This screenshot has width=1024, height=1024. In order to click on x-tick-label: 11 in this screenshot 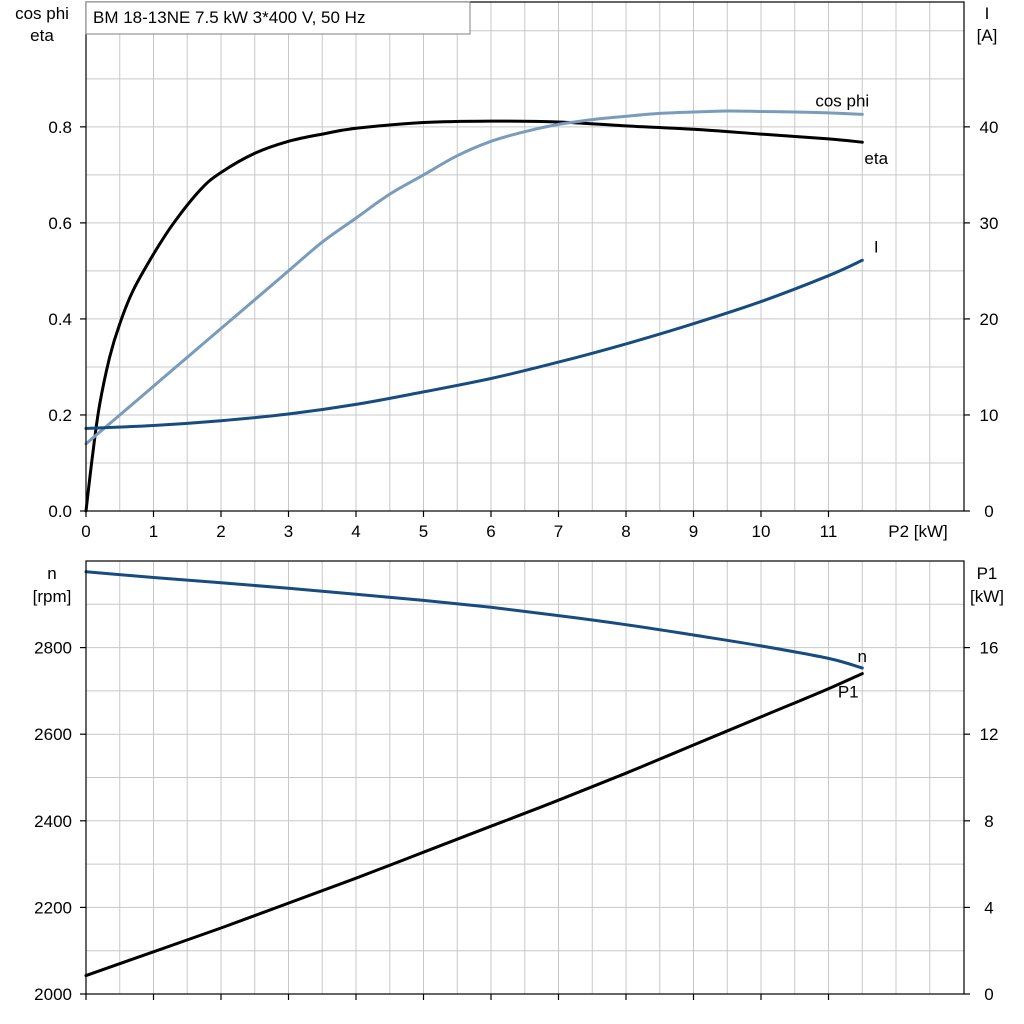, I will do `click(829, 531)`.